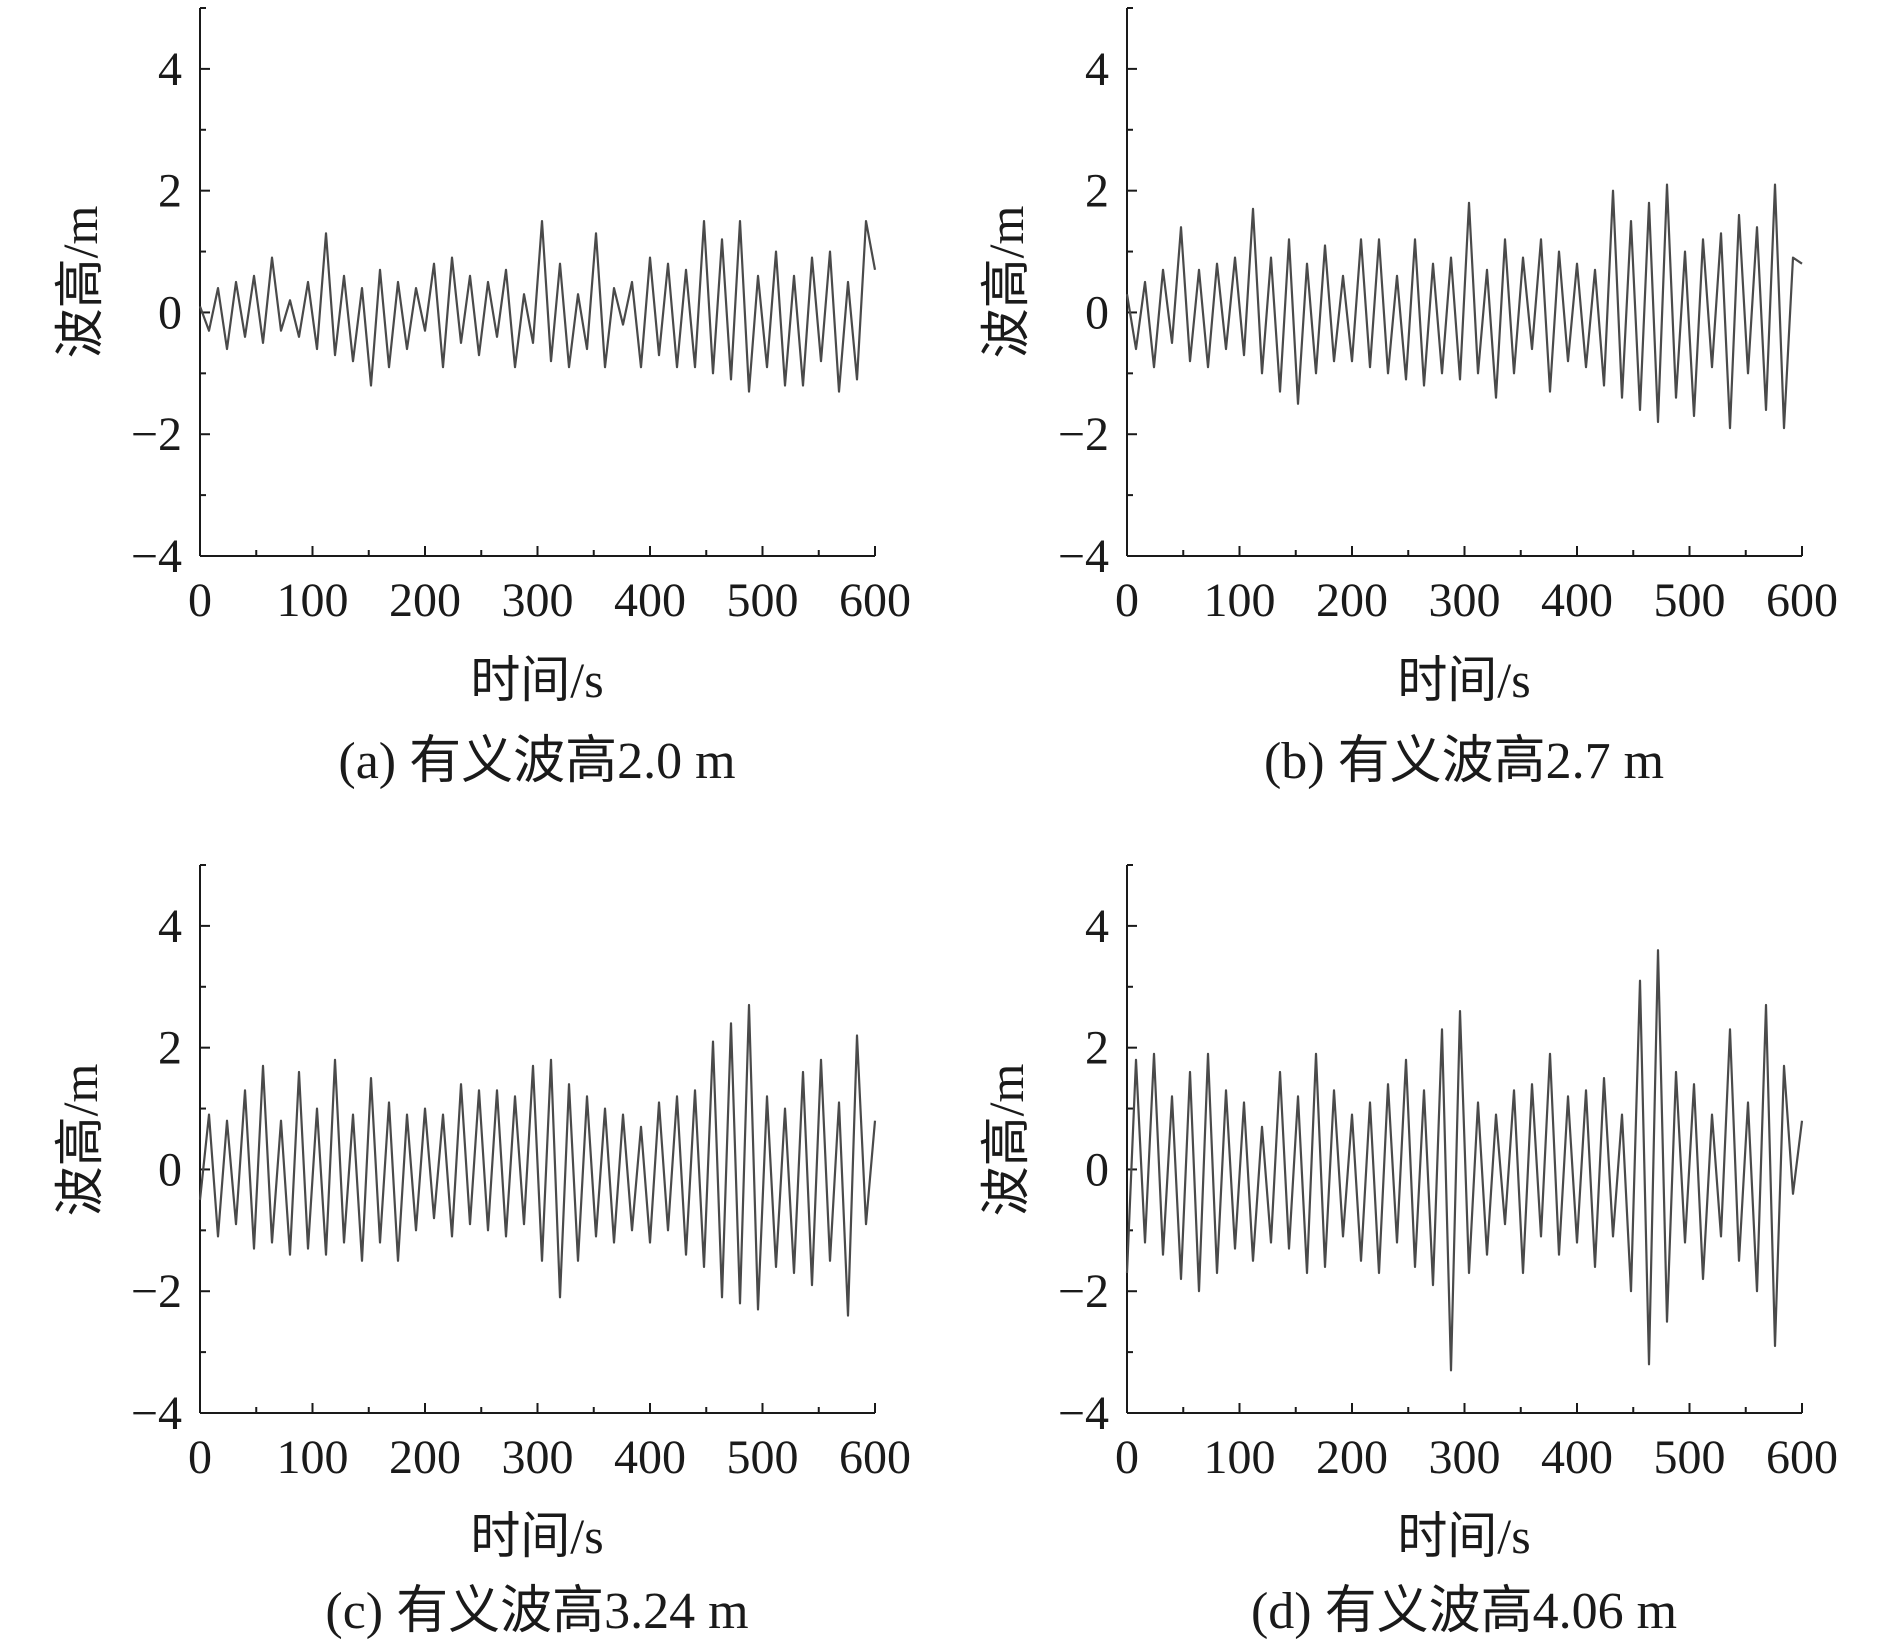 The width and height of the screenshot is (1890, 1642). Describe the element at coordinates (536, 1611) in the screenshot. I see `panel-caption: (c) 有义波高3.24 m` at that location.